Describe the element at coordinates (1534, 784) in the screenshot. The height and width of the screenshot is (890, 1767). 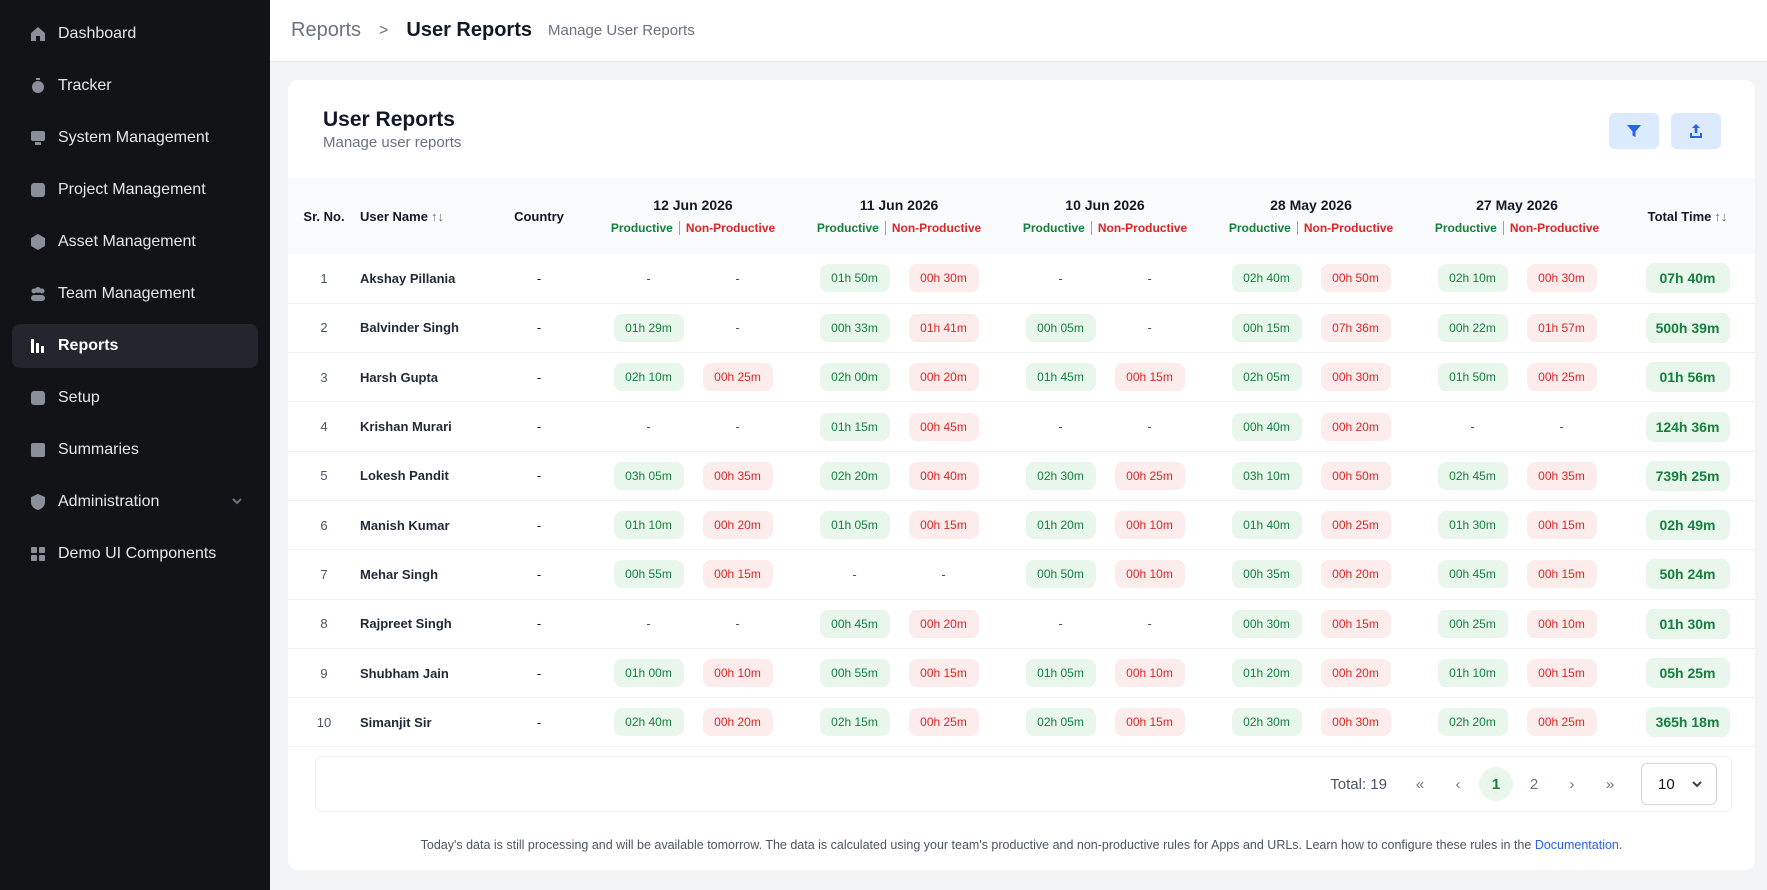
I see `page-2-button: 2` at that location.